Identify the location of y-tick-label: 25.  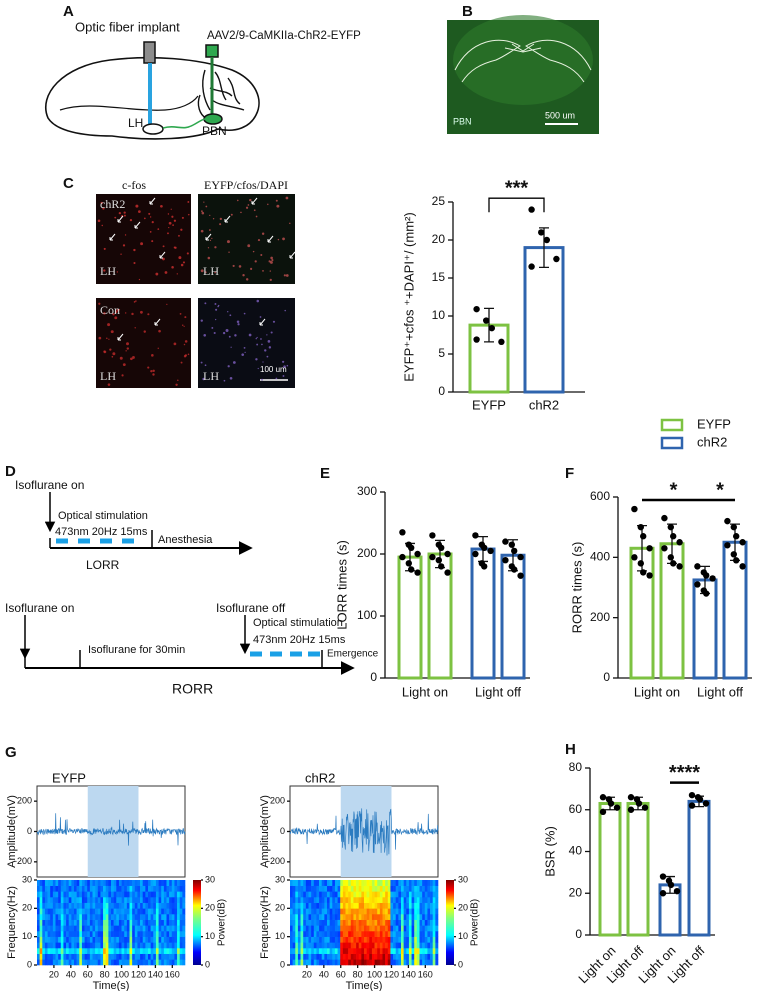
(439, 201).